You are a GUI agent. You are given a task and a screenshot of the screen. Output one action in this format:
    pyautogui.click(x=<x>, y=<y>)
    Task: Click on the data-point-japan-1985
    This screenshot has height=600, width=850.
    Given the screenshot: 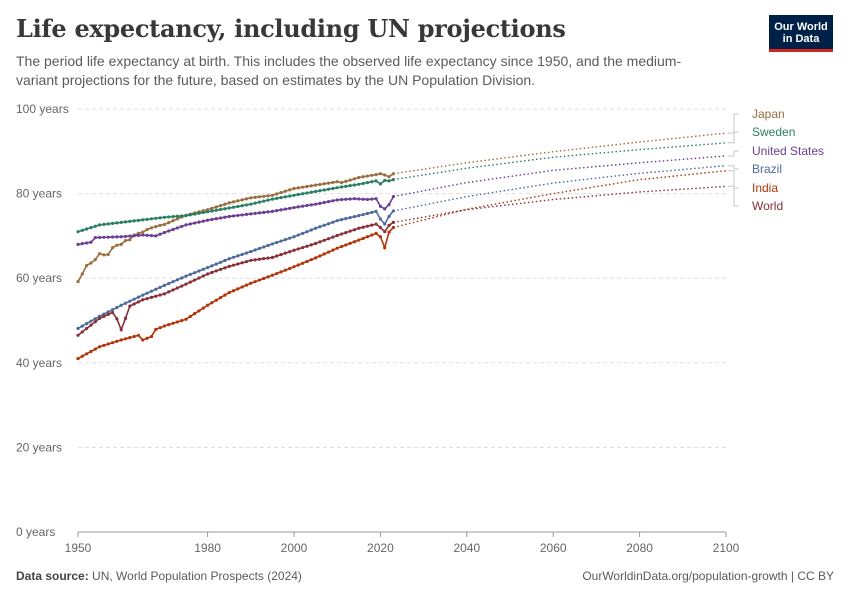 What is the action you would take?
    pyautogui.click(x=229, y=203)
    